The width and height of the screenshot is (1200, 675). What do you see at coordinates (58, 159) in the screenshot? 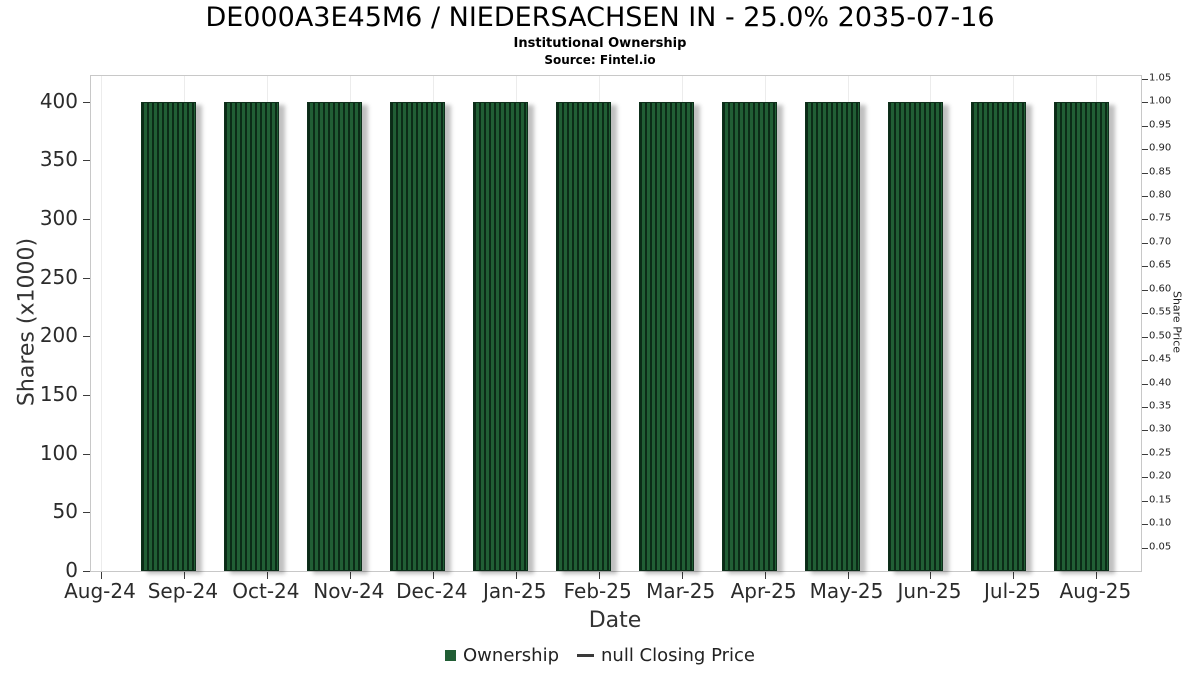
I see `y-left-tick-label: 350` at bounding box center [58, 159].